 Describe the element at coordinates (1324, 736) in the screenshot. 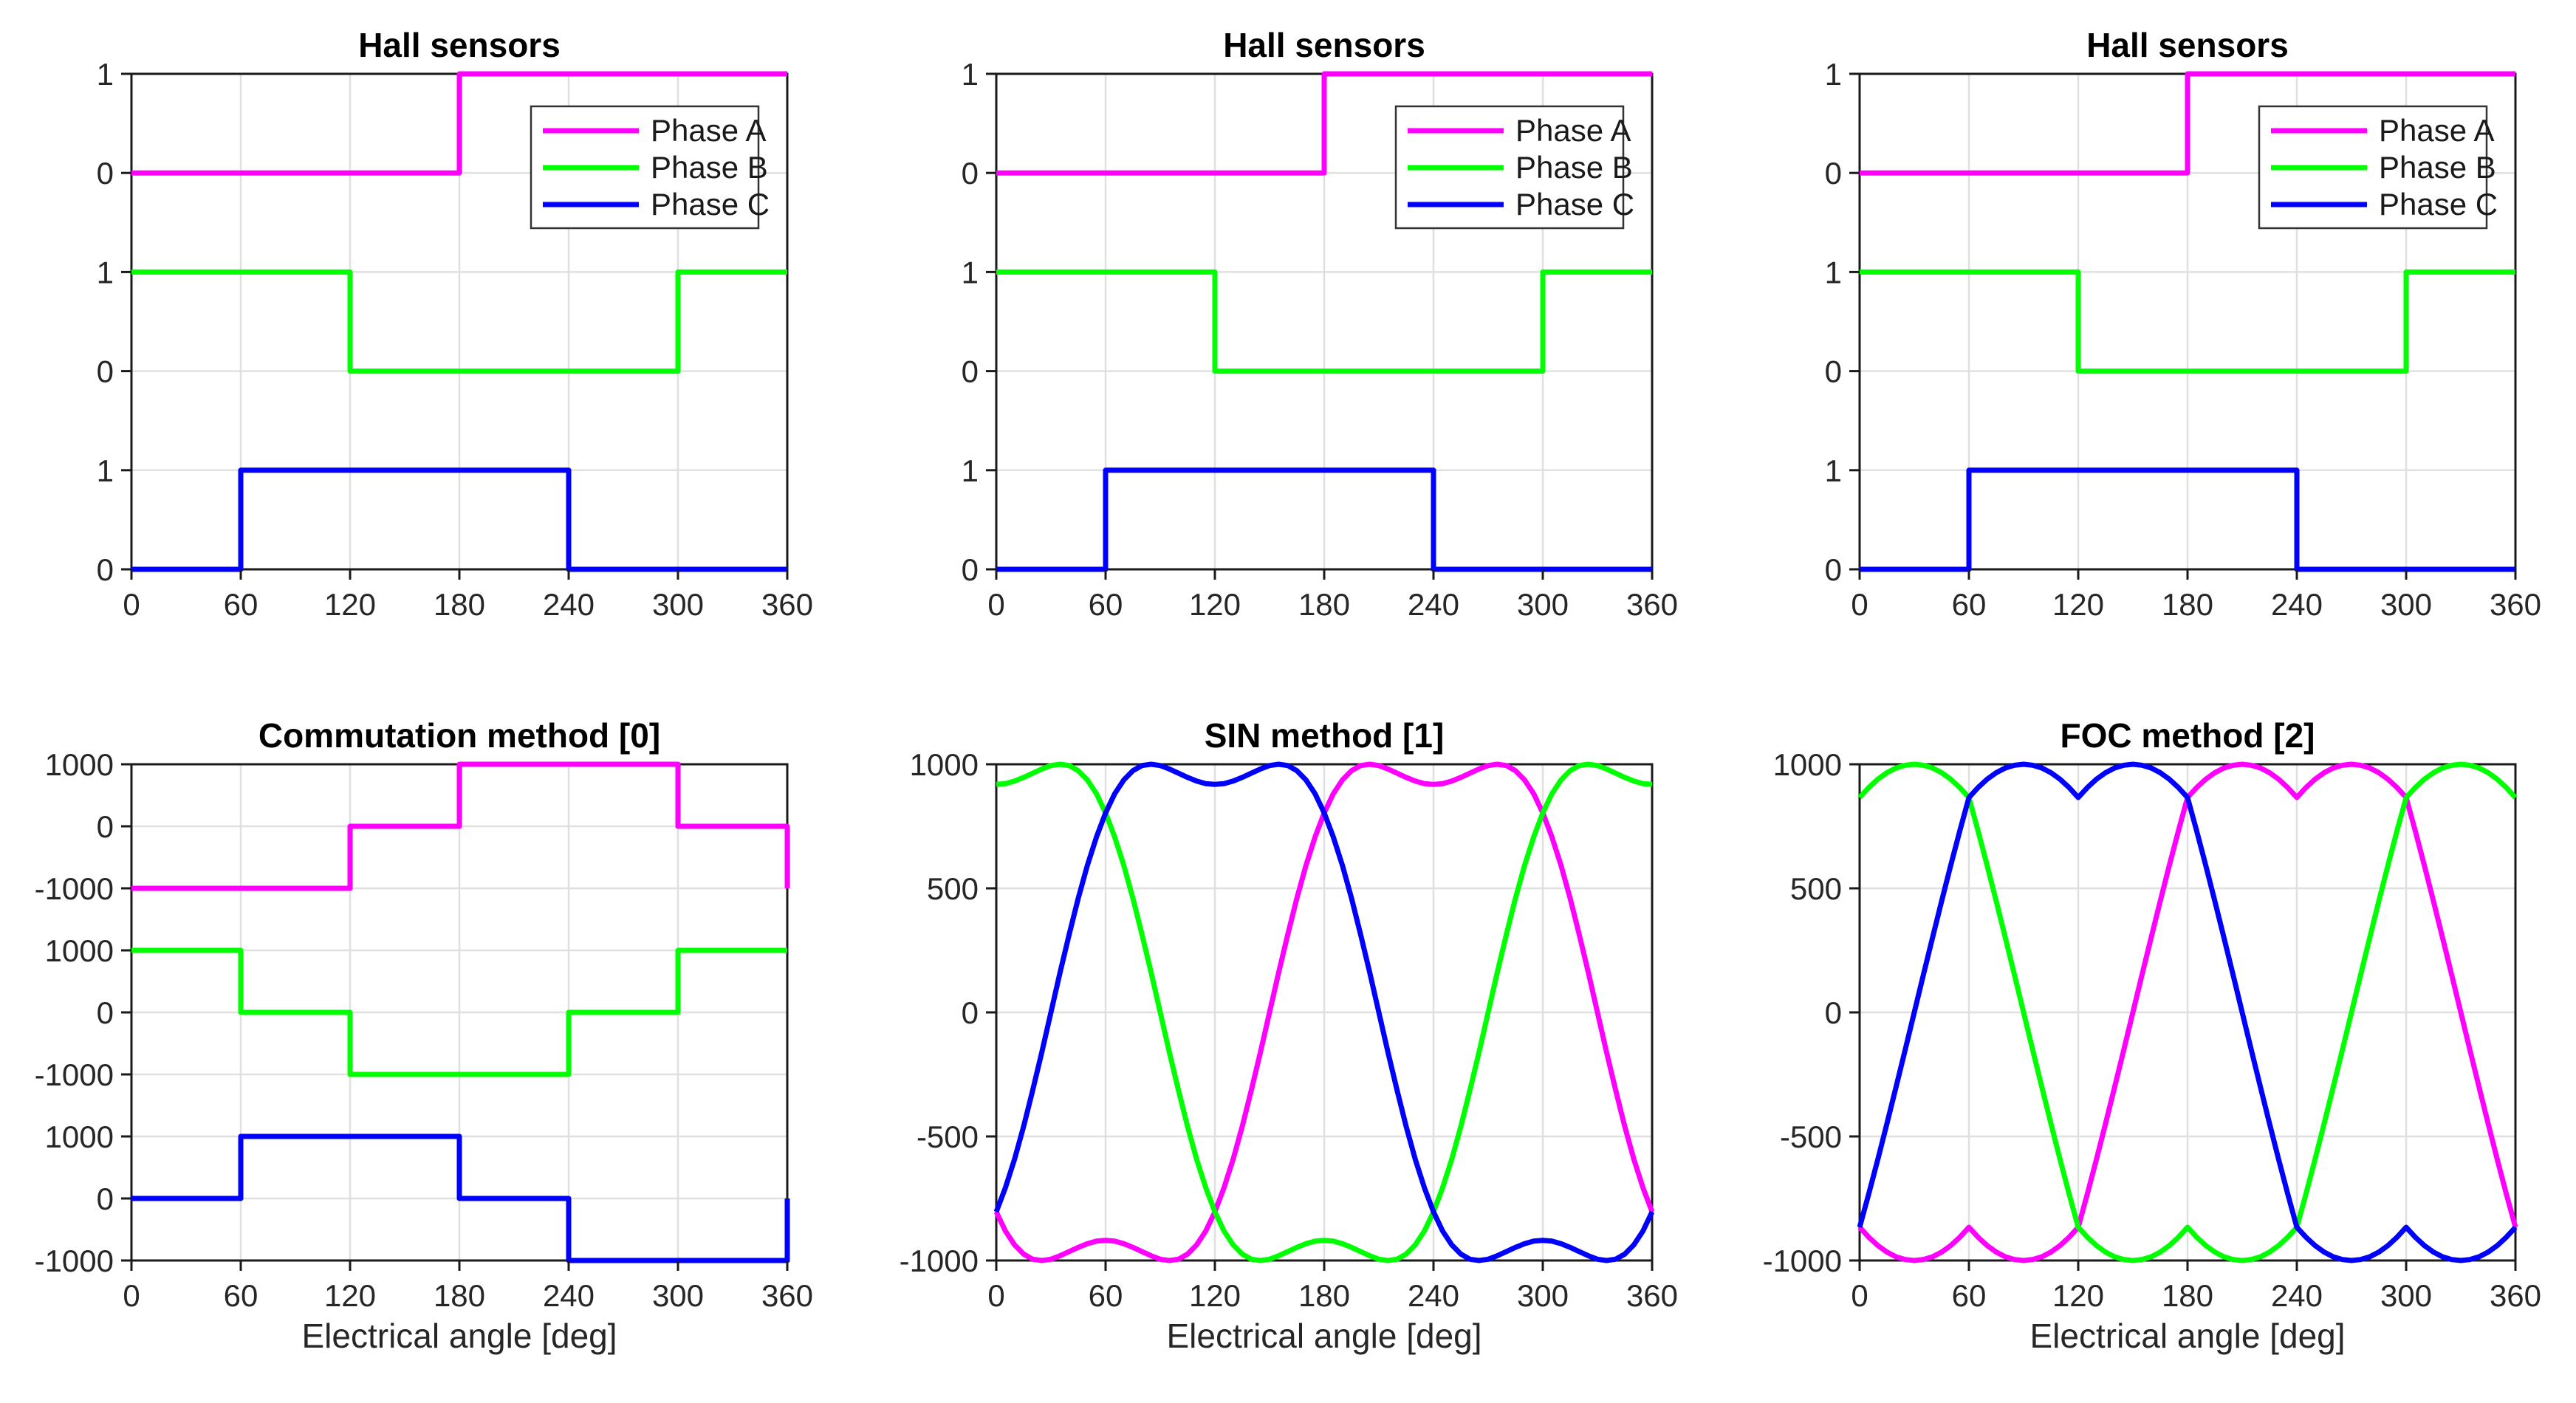

I see `plot-title-sin: SIN method [1]` at that location.